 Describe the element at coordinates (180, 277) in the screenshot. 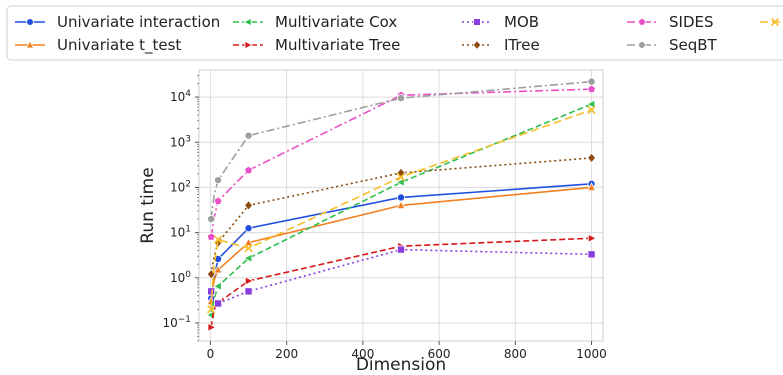

I see `y-tick-label: 10⁰` at that location.